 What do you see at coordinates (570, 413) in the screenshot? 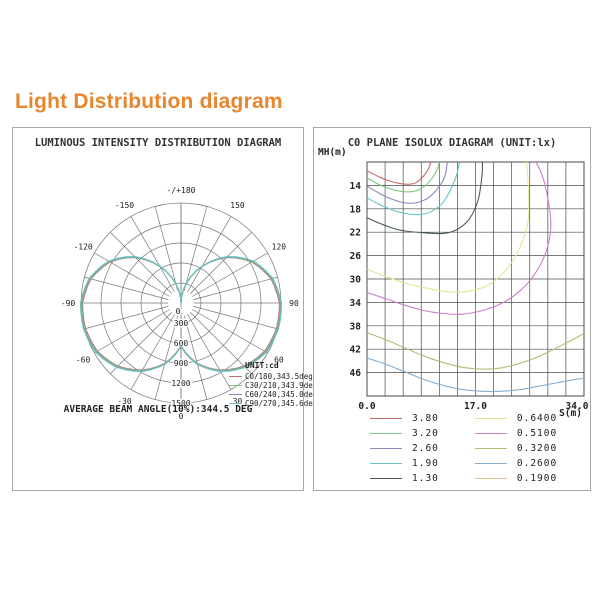
I see `s-axis-label: S(m)` at bounding box center [570, 413].